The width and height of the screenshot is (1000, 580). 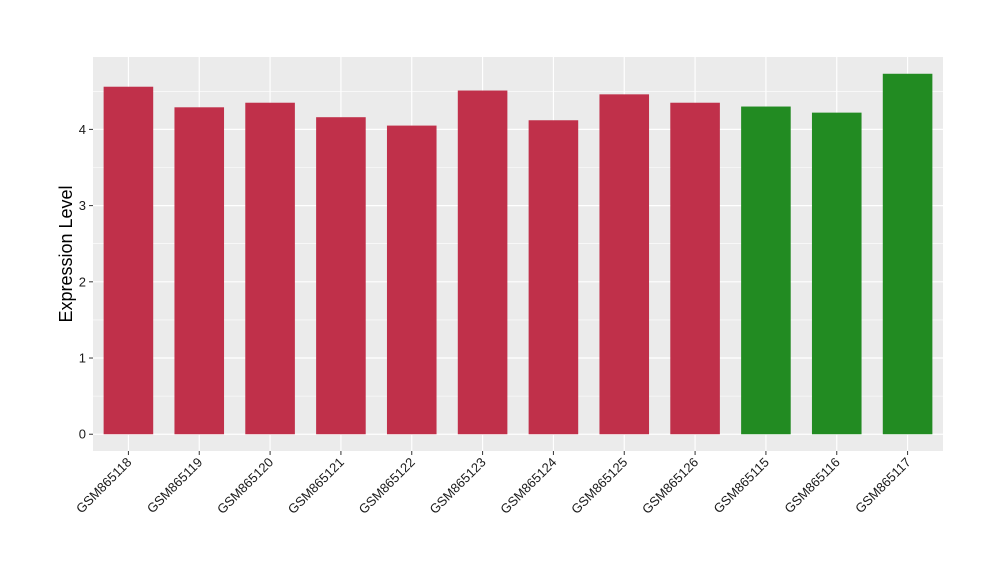 I want to click on x-tick-label: GSM865115, so click(x=741, y=486).